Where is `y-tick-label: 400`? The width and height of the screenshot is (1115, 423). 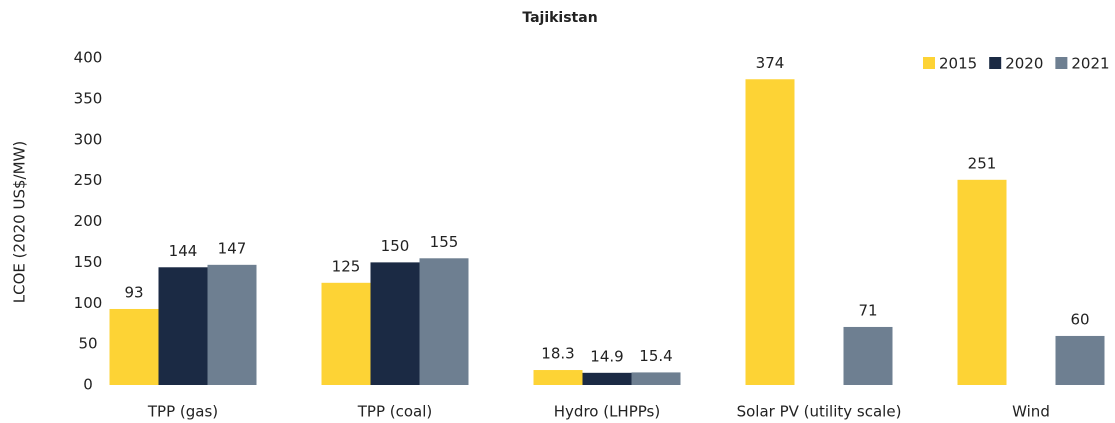
y-tick-label: 400 is located at coordinates (88, 58).